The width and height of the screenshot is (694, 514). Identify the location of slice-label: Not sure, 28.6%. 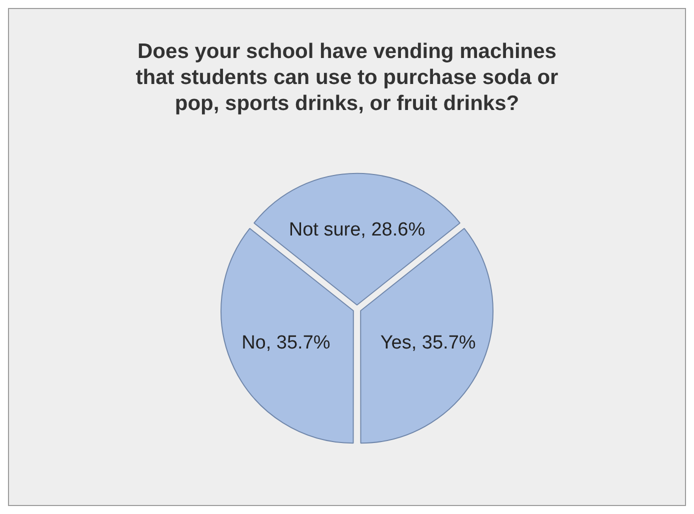
(357, 229).